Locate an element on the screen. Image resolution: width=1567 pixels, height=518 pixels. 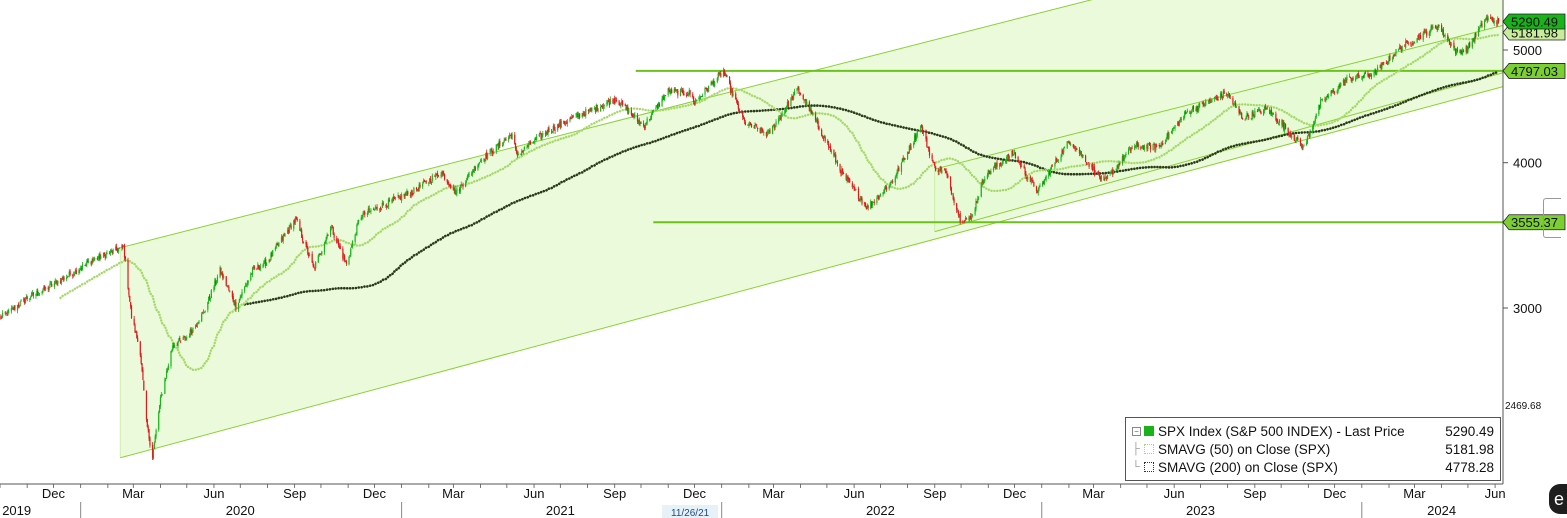
price-tag-label: 3555.37 is located at coordinates (1534, 222).